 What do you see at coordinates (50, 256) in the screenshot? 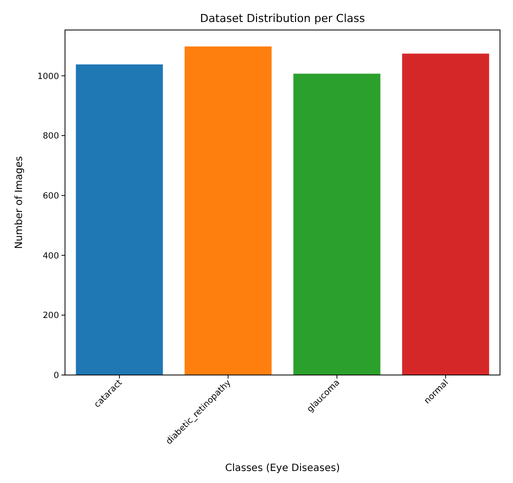
I see `y-tick-label: 400` at bounding box center [50, 256].